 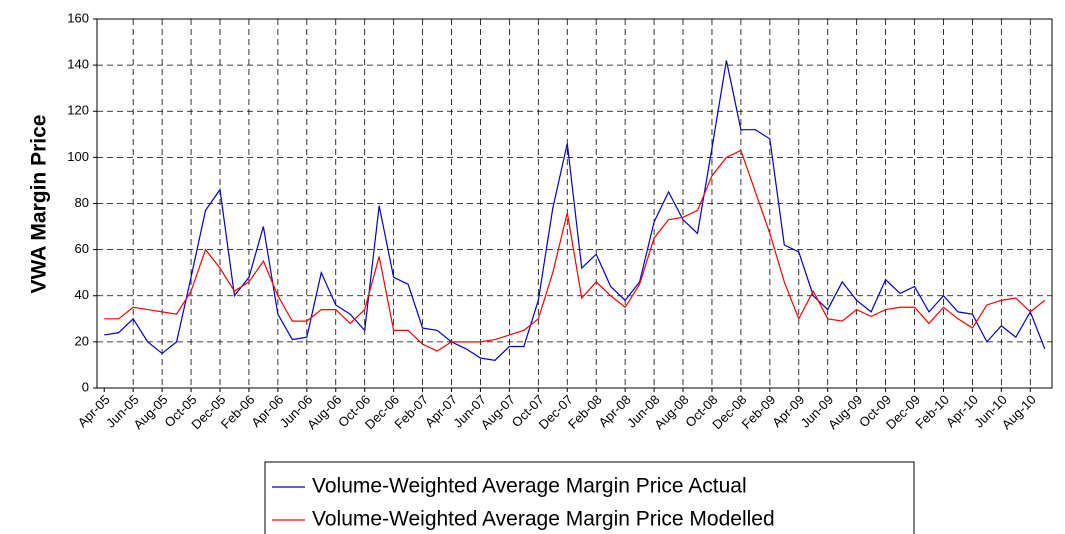 What do you see at coordinates (78, 17) in the screenshot?
I see `y-tick-label: 160` at bounding box center [78, 17].